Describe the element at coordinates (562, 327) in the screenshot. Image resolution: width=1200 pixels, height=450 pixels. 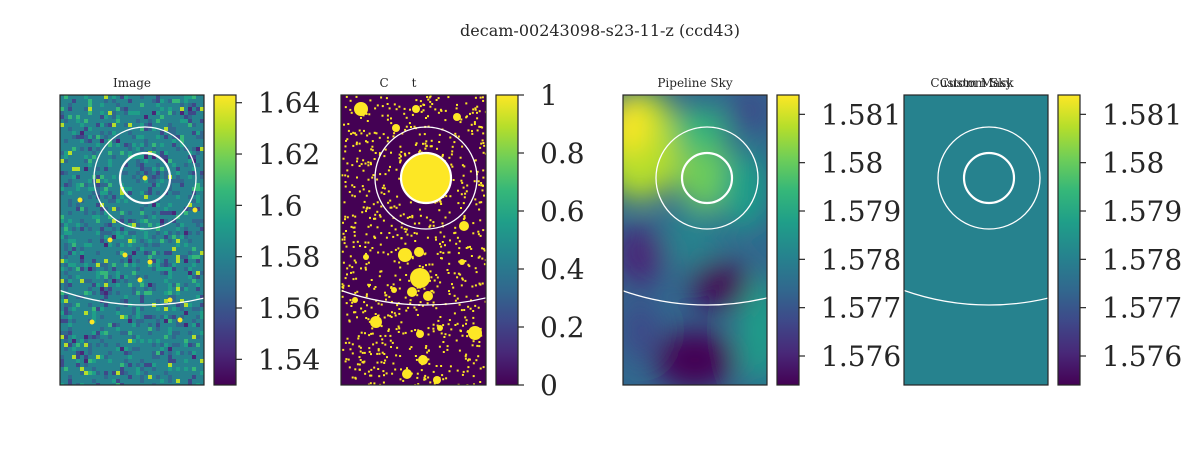
I see `colorbar-tick-label: 0.2` at that location.